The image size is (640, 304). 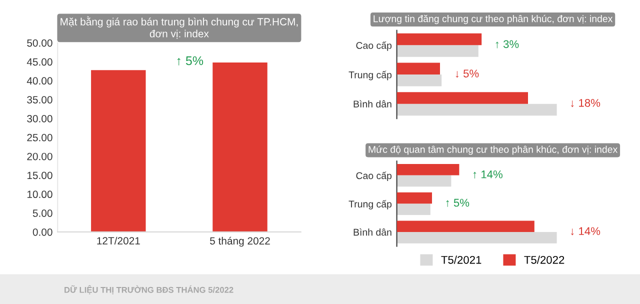 I want to click on annotation: ↑ 3%, so click(x=507, y=44).